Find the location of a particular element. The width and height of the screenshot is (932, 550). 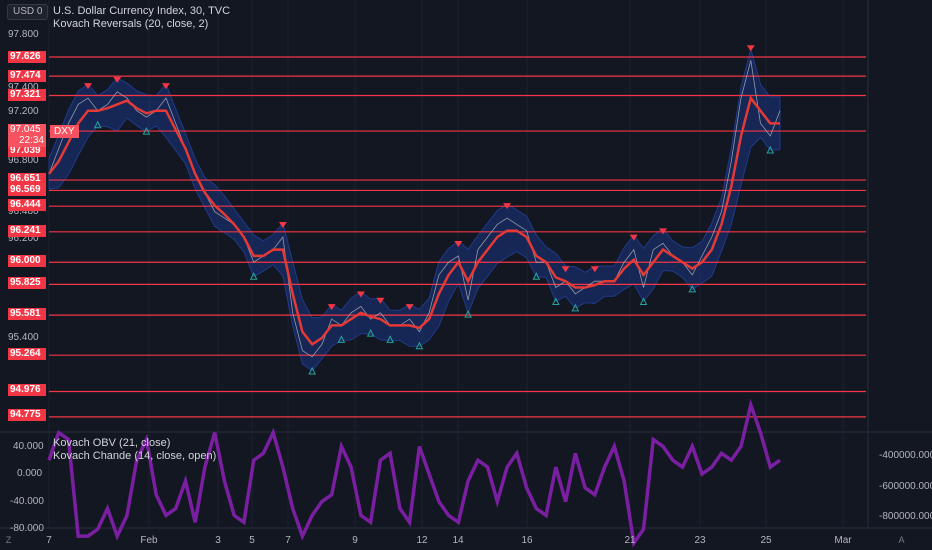

chande-legend: Kovach Chande (14, close, open) is located at coordinates (135, 456).